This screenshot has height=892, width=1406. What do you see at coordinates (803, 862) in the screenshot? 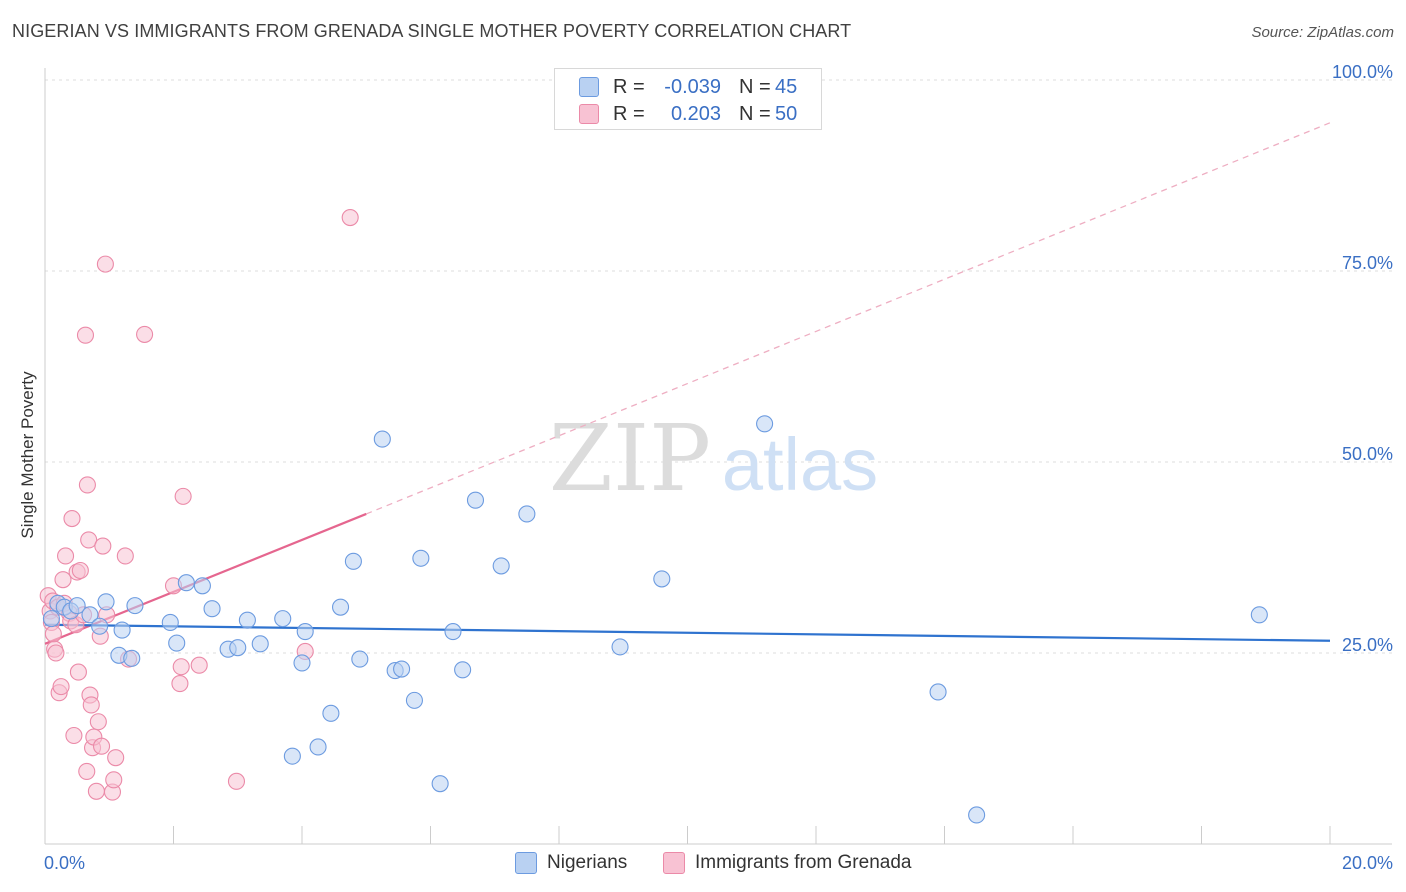
I see `legend-label-grenada: Immigrants from Grenada` at bounding box center [803, 862].